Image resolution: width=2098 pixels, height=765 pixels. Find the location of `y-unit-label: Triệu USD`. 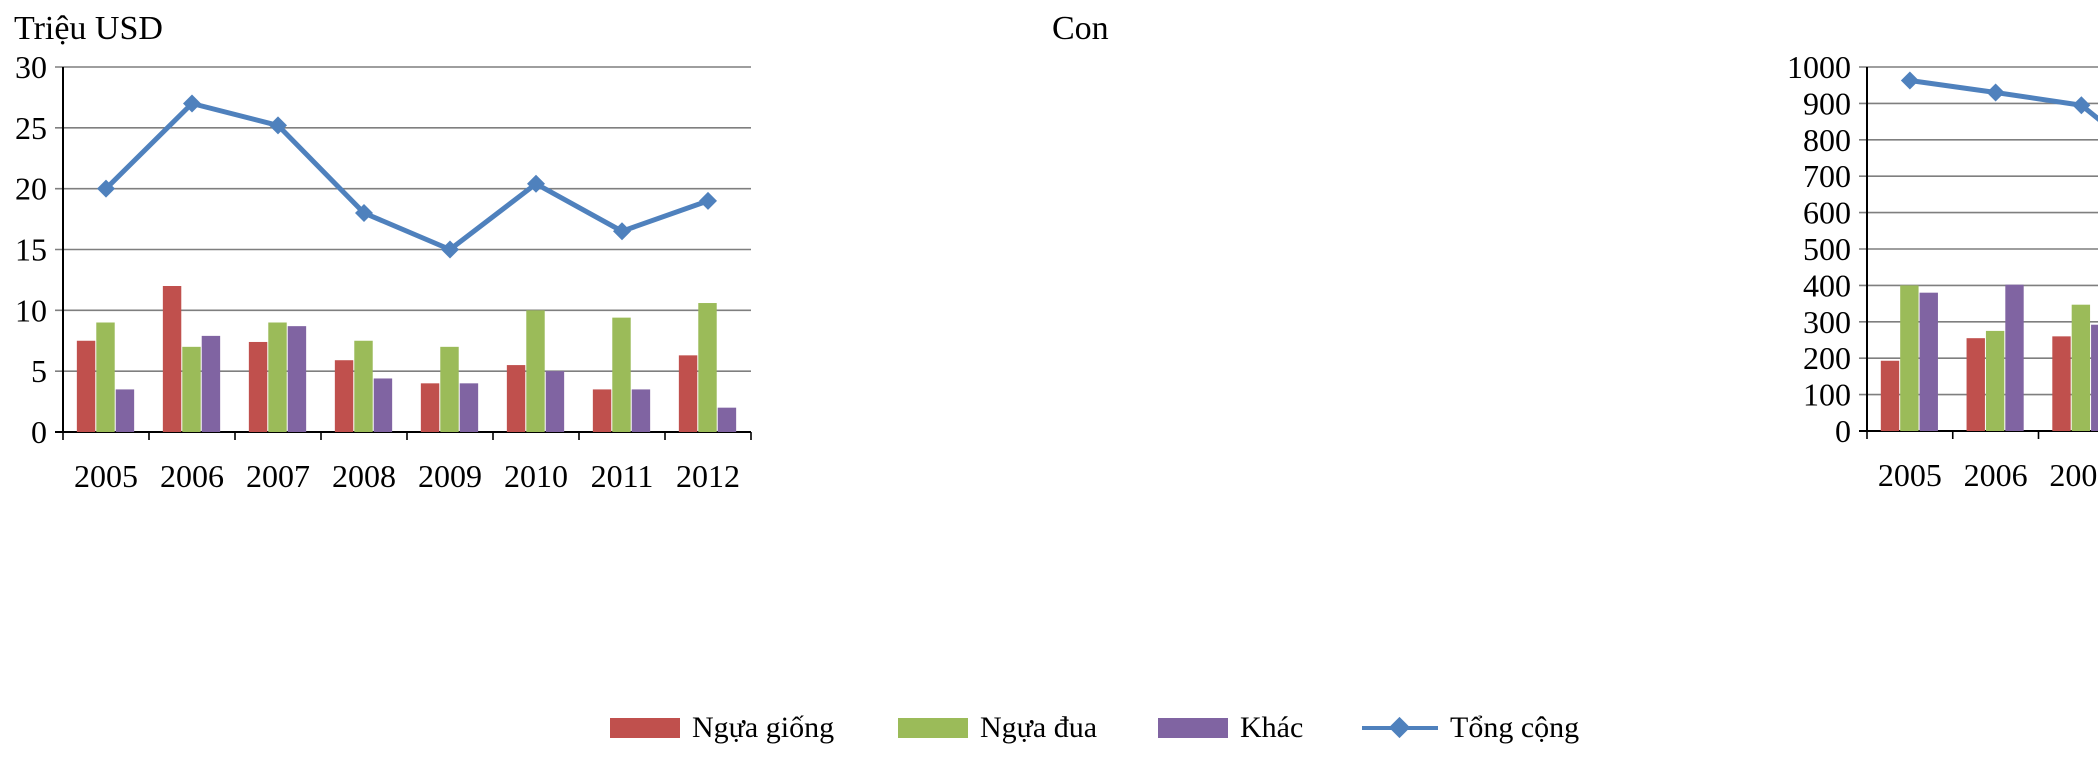

y-unit-label: Triệu USD is located at coordinates (88, 28).